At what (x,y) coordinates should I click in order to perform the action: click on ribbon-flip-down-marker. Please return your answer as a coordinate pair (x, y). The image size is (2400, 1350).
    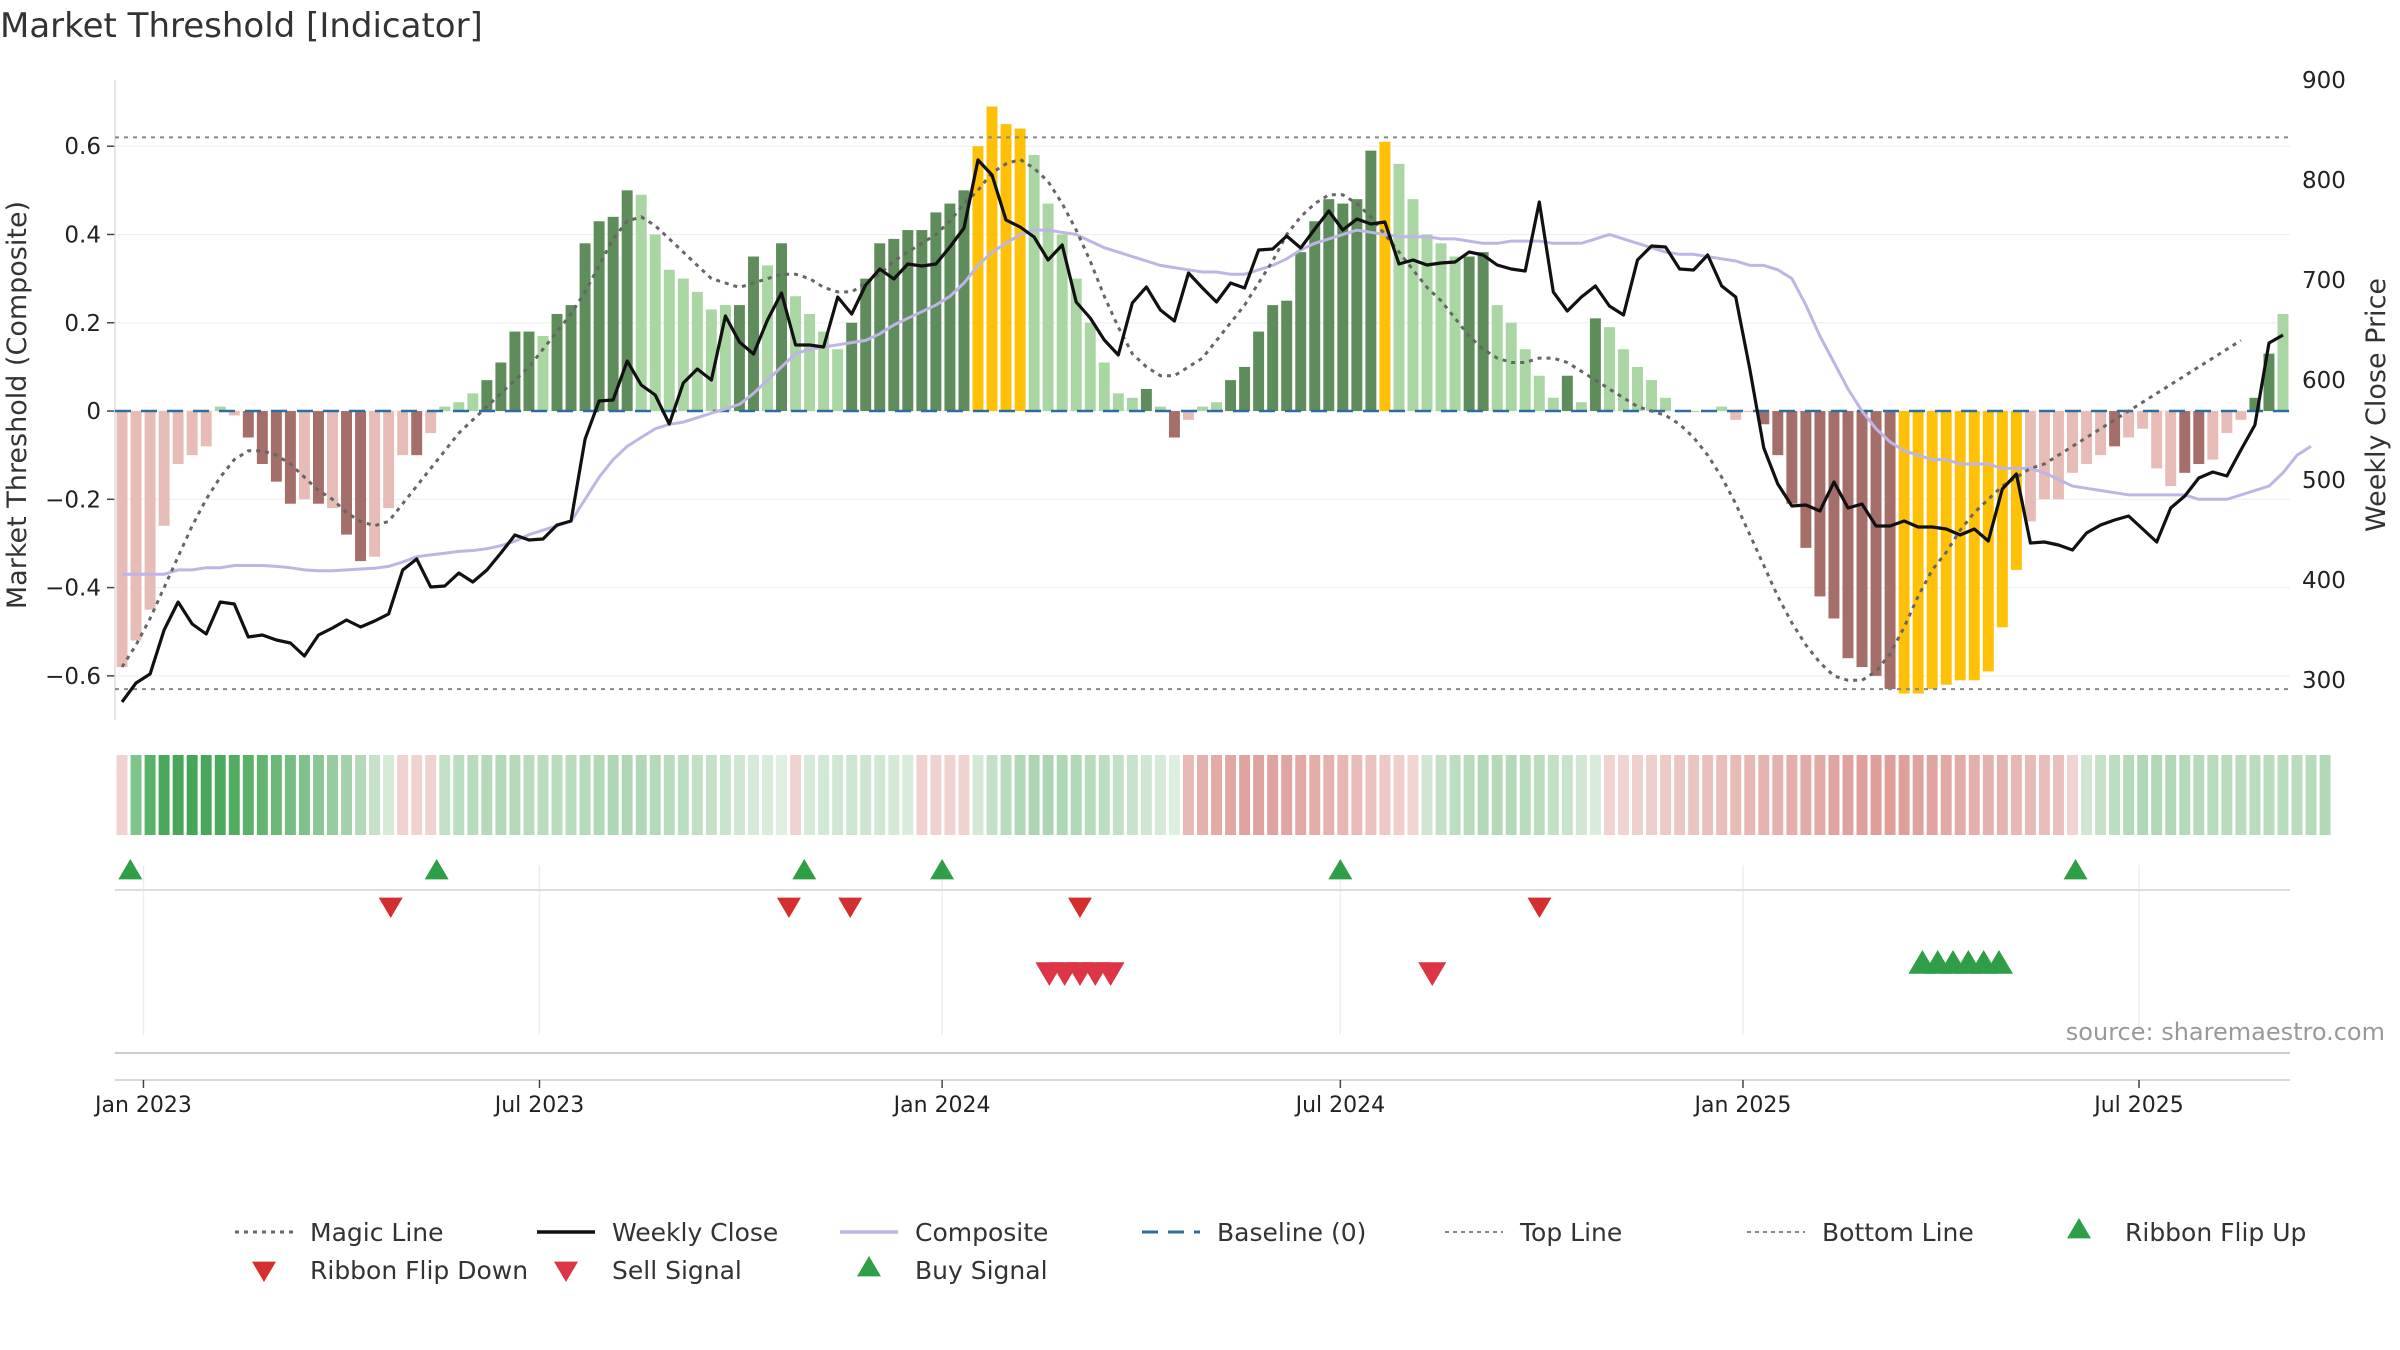
    Looking at the image, I should click on (1079, 907).